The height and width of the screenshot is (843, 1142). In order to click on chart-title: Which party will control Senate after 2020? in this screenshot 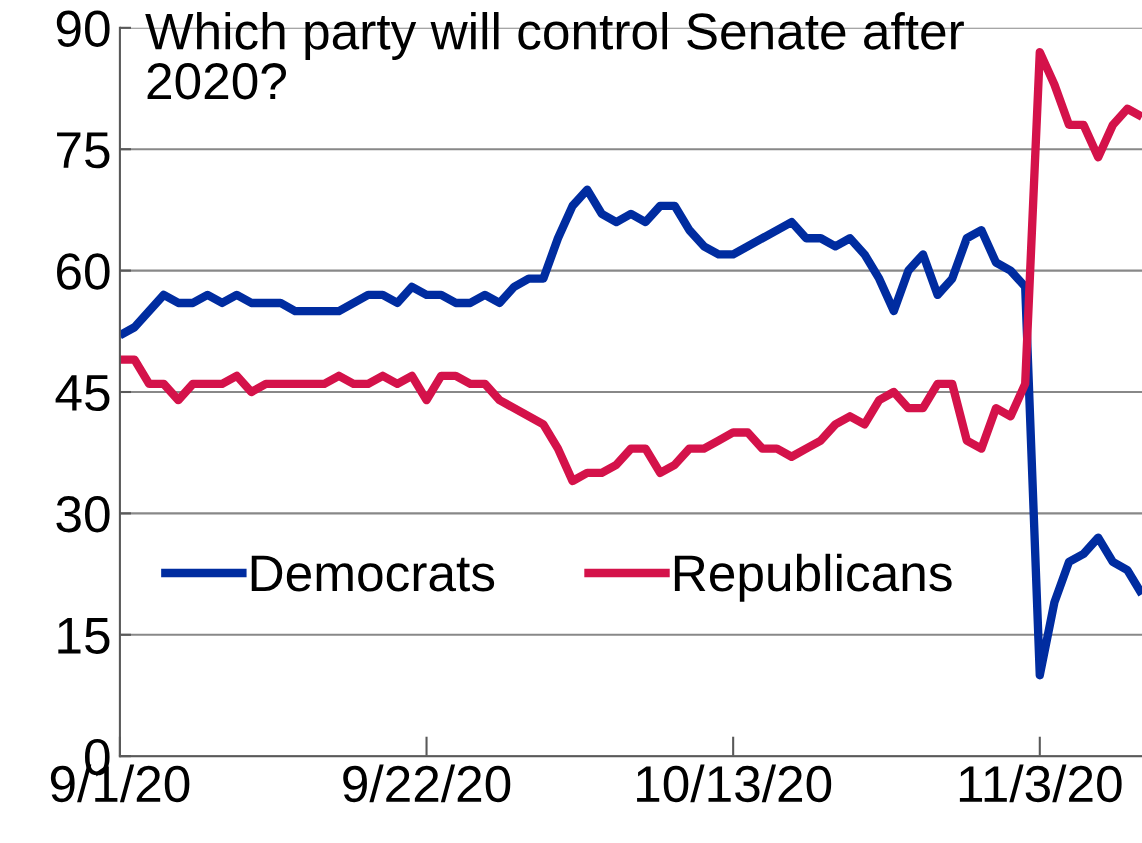, I will do `click(554, 56)`.